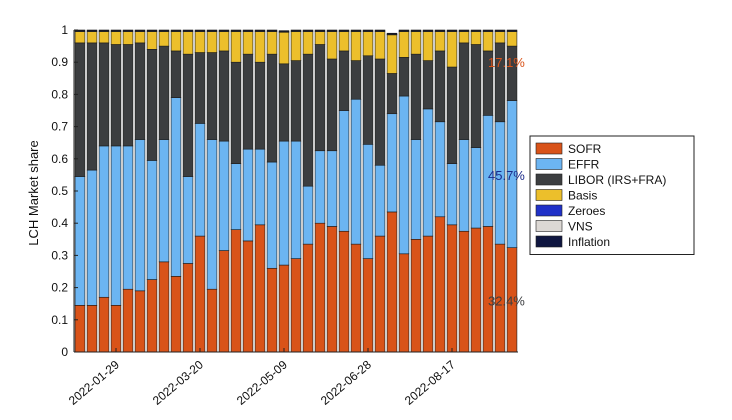  I want to click on annotation-0: 17.1%, so click(506, 62).